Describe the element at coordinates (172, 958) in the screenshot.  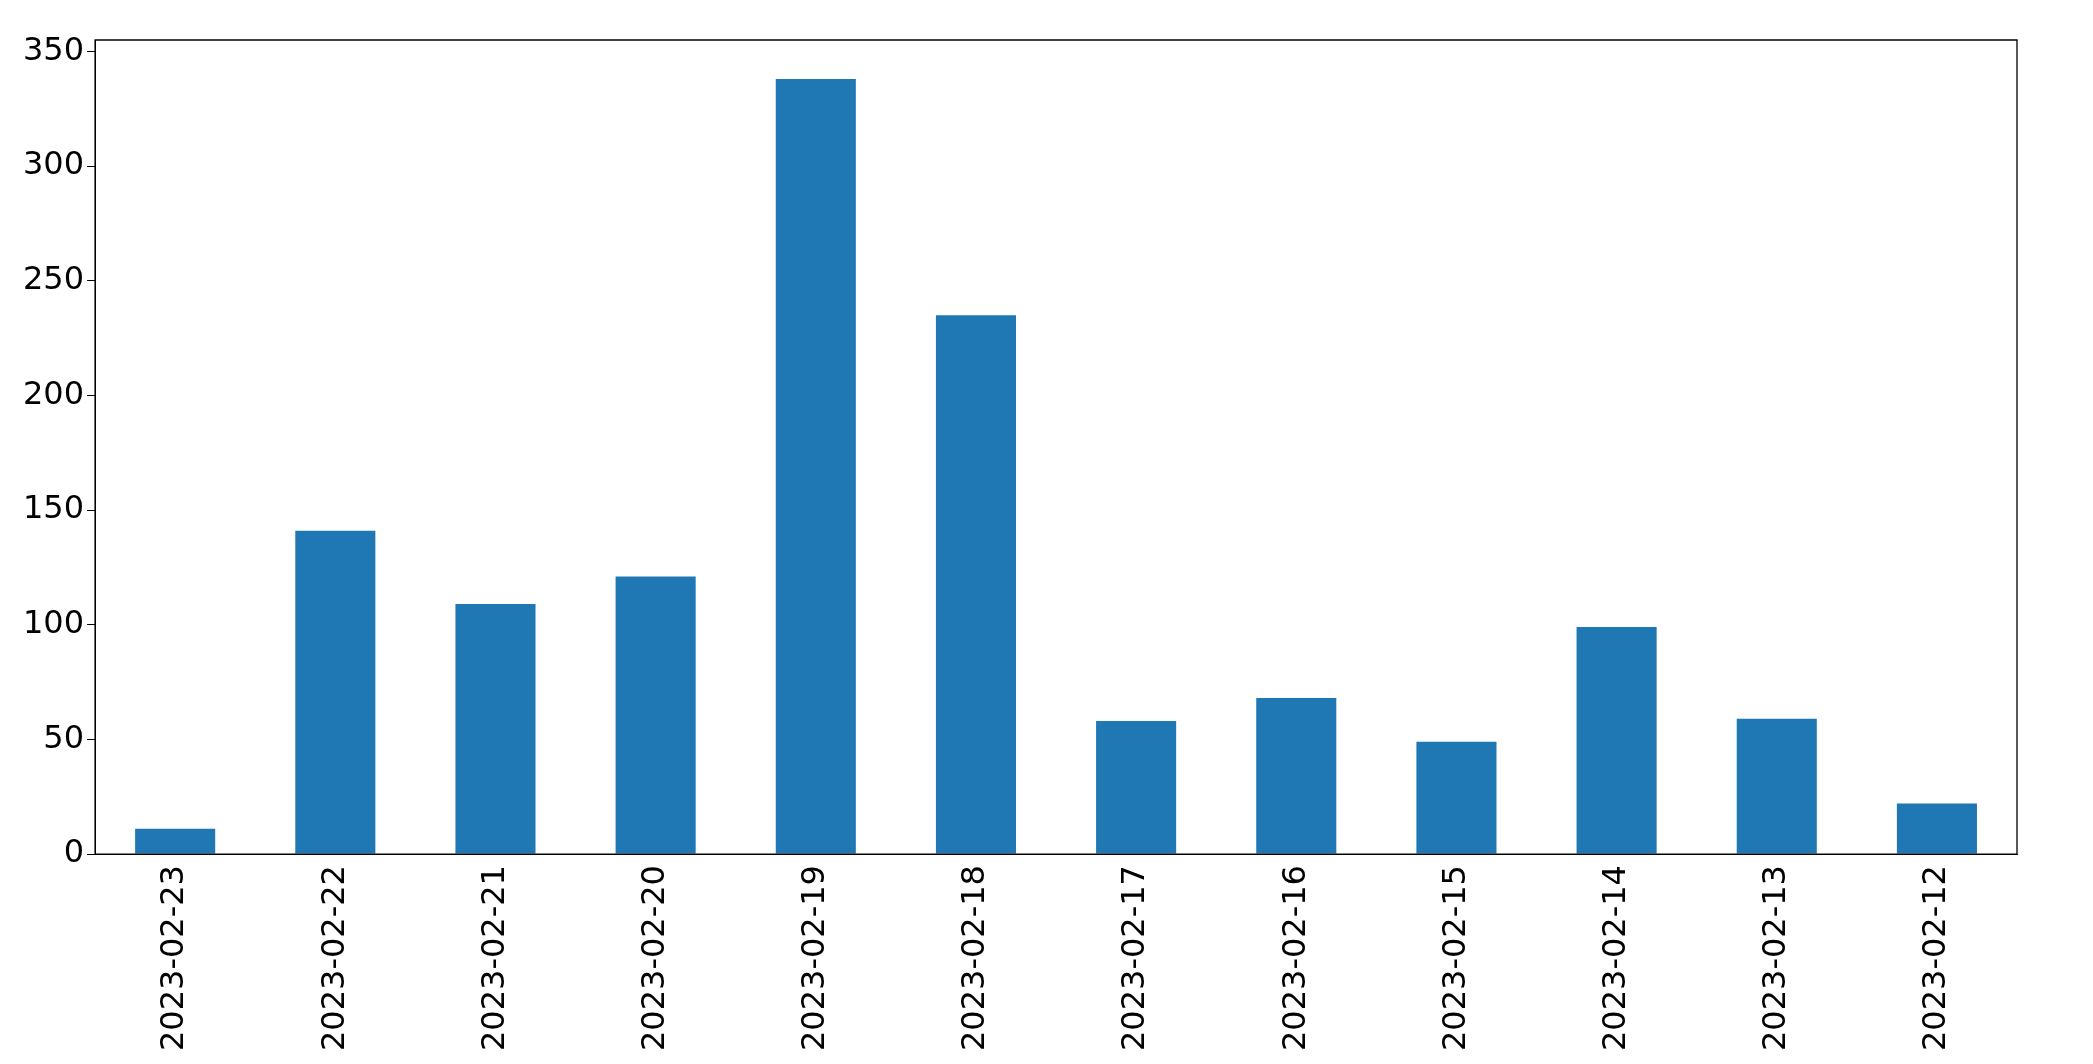
I see `x-tick-label: 2023-02-23` at that location.